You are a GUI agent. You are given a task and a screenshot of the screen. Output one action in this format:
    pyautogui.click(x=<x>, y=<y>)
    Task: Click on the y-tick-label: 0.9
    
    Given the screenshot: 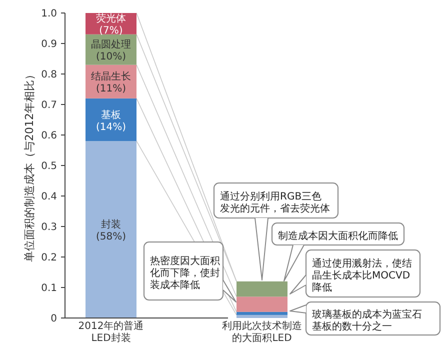 What is the action you would take?
    pyautogui.click(x=49, y=44)
    